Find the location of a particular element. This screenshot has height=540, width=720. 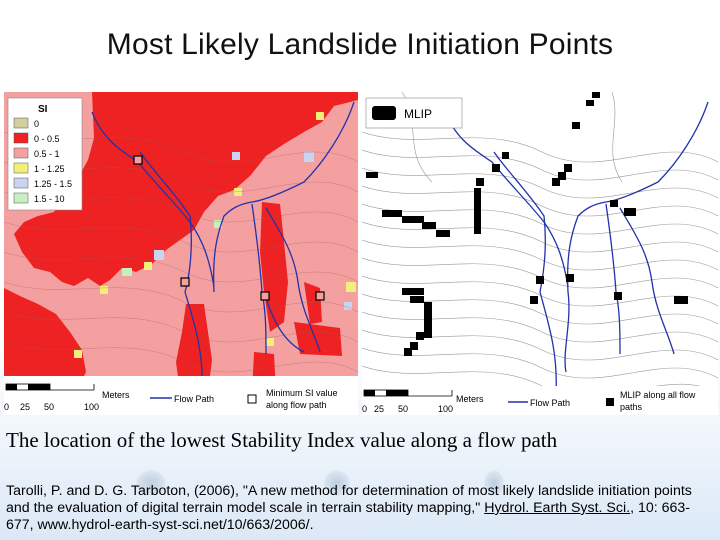

mlip-scale-tick: 0 is located at coordinates (364, 409).